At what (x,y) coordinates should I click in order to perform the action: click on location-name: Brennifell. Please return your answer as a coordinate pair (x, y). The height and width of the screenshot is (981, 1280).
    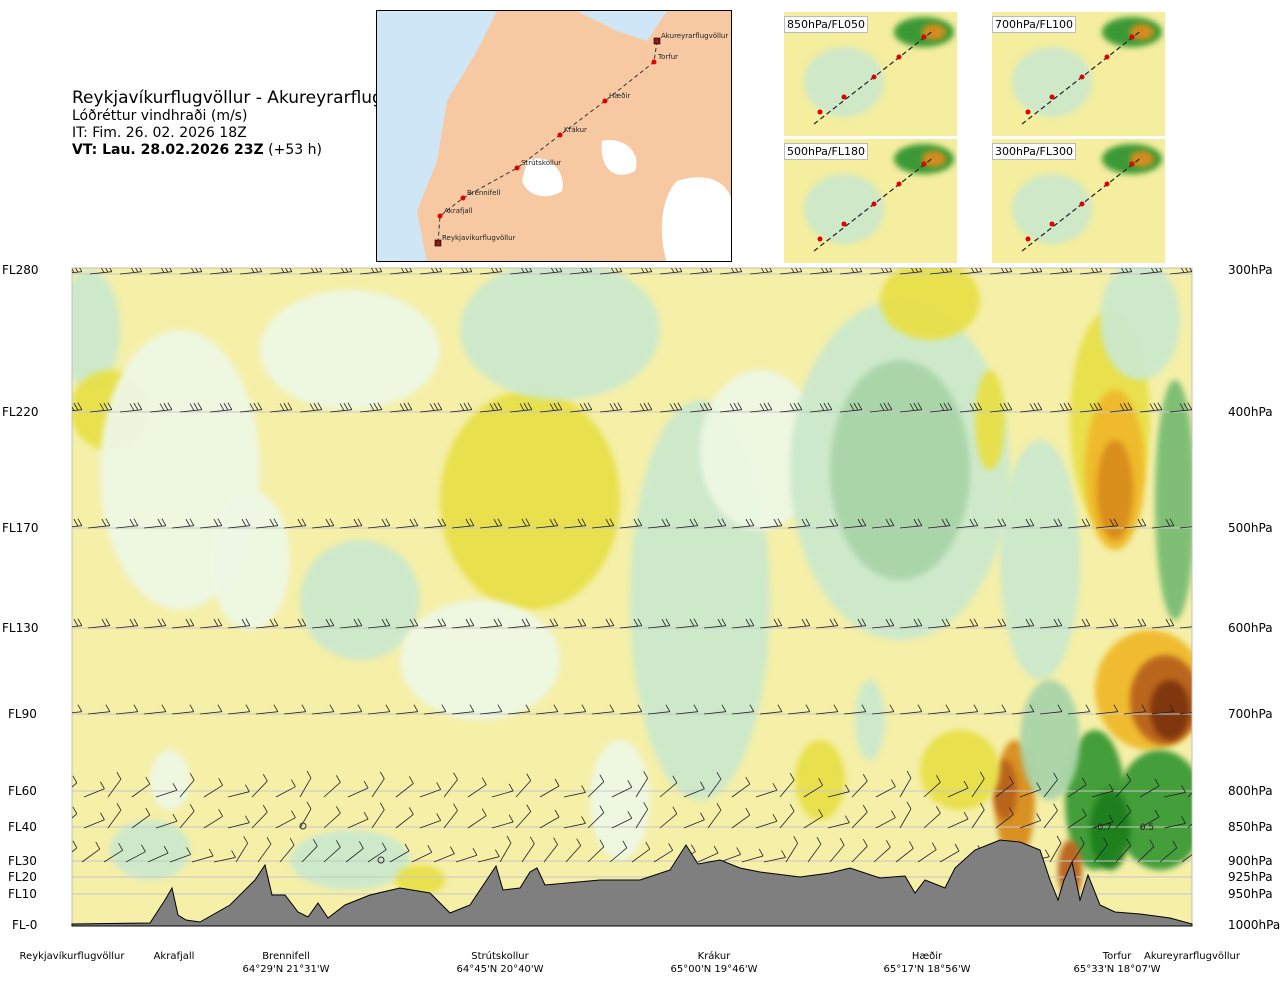
    Looking at the image, I should click on (286, 956).